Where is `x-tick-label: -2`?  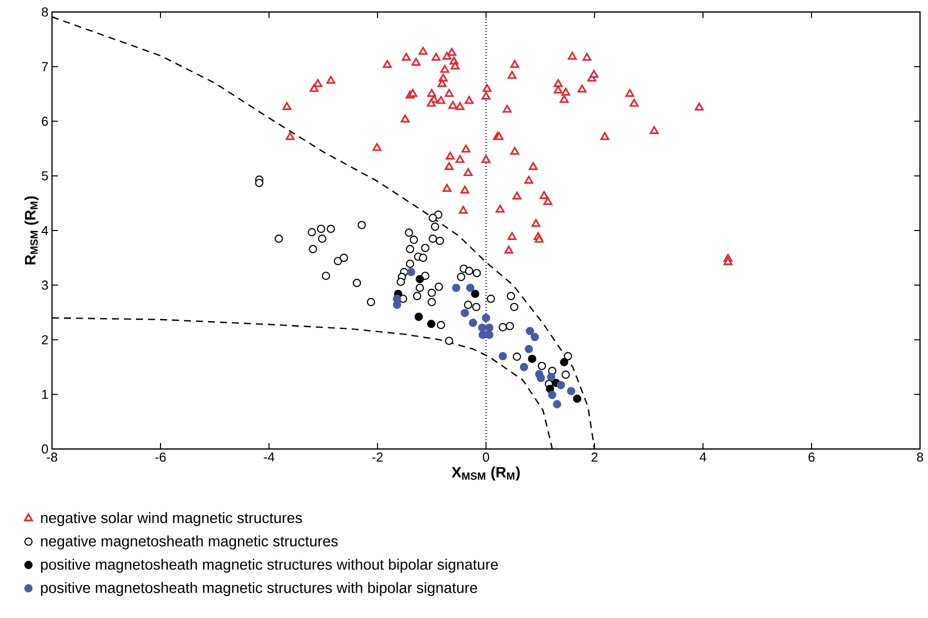 x-tick-label: -2 is located at coordinates (377, 457).